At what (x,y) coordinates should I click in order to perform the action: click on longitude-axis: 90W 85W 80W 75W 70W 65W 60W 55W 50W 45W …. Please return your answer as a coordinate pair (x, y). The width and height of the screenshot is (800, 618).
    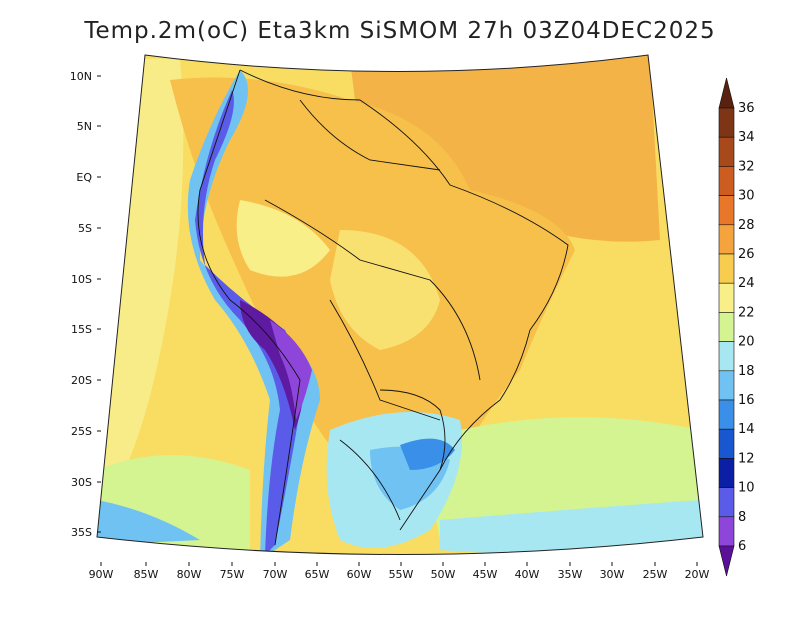
    Looking at the image, I should click on (399, 571).